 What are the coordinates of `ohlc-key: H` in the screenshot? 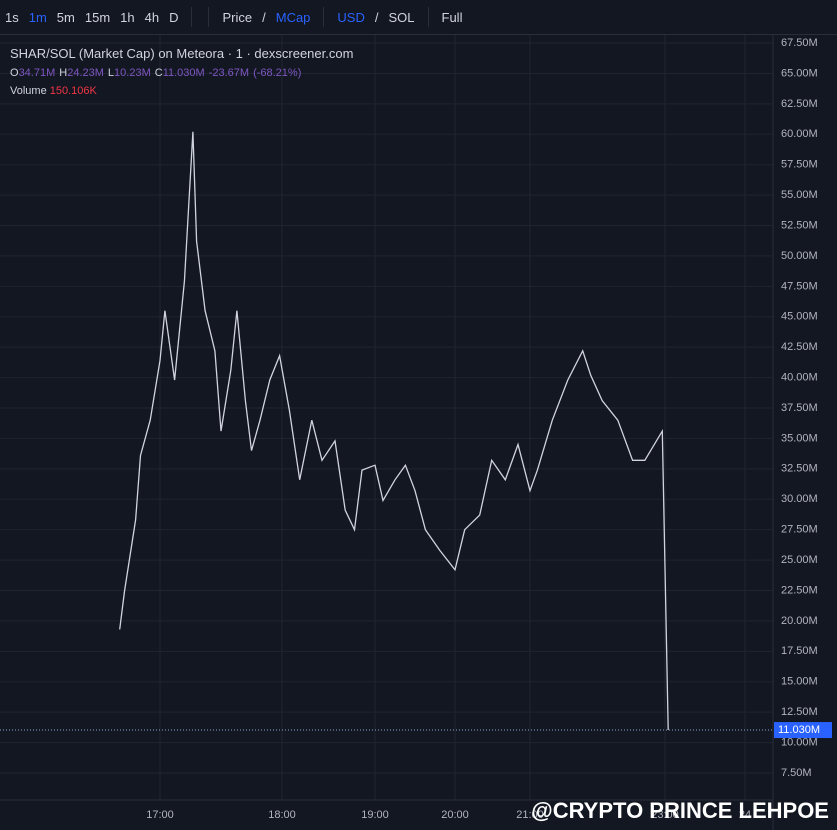 It's located at (63, 73).